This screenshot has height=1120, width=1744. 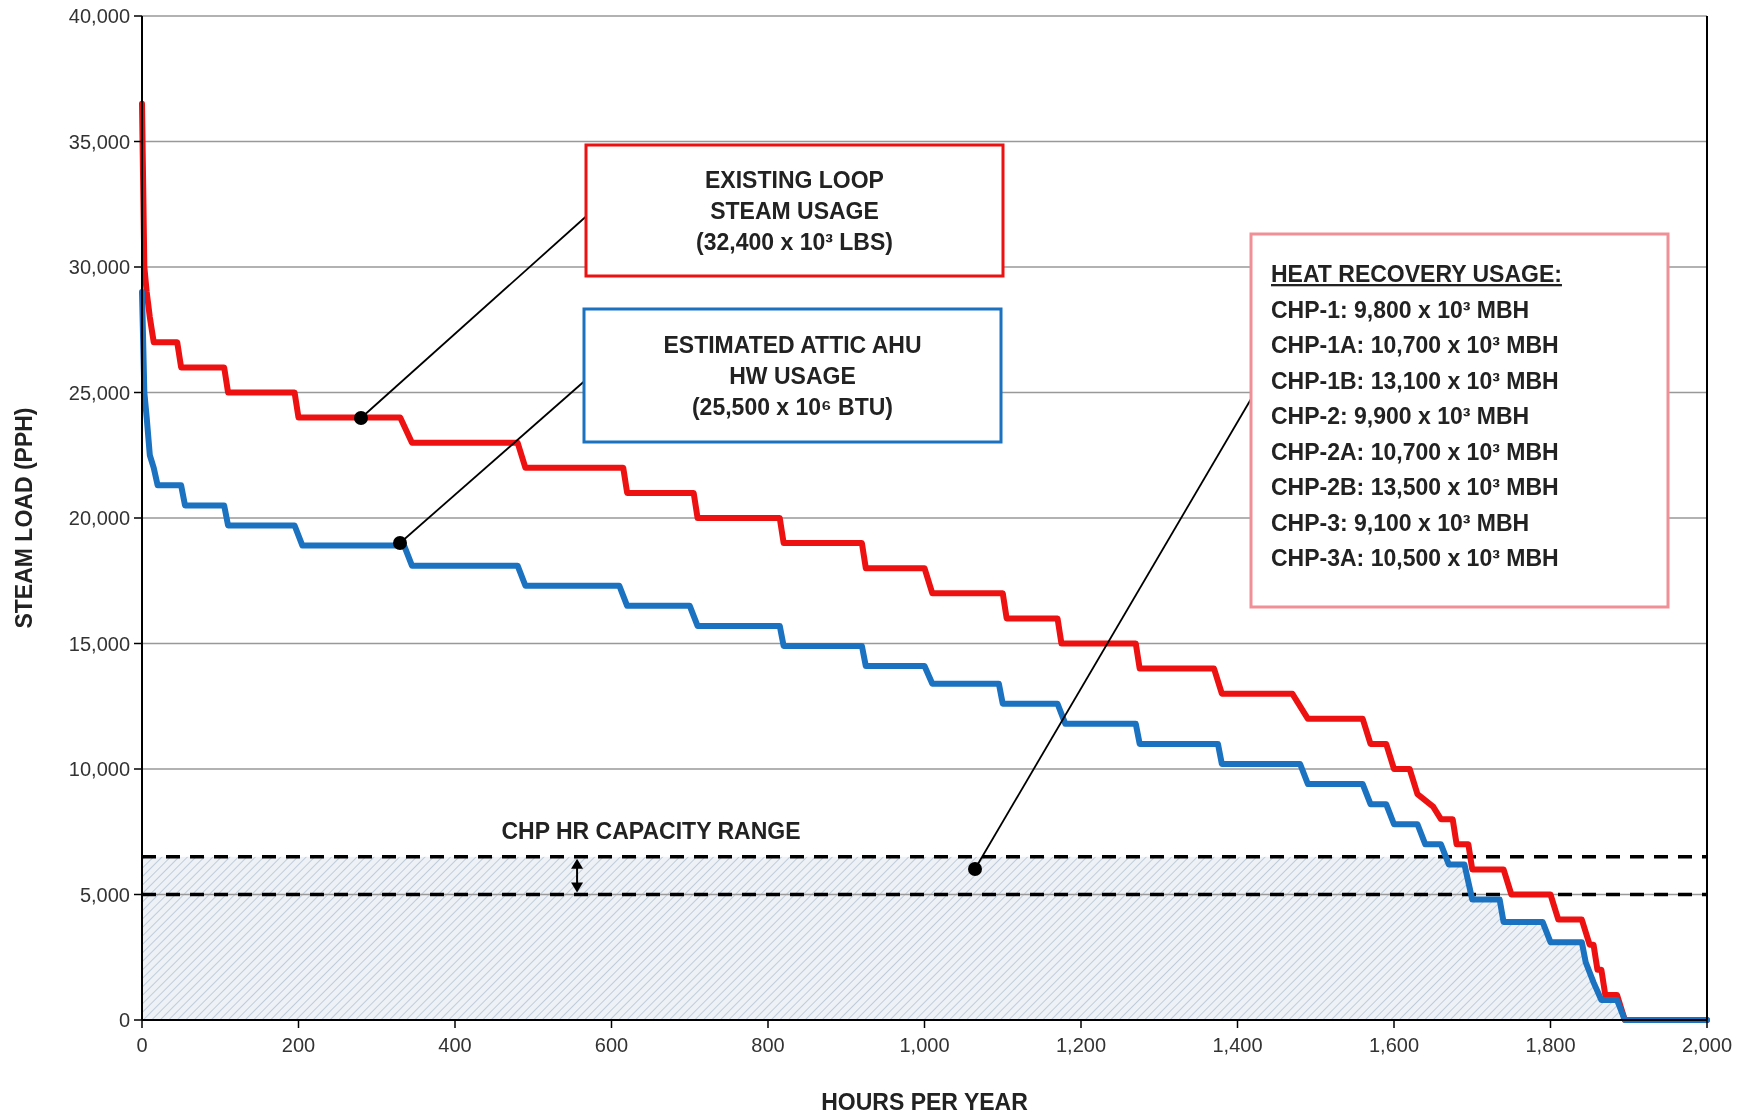 I want to click on x-tick-label: 400, so click(x=455, y=1045).